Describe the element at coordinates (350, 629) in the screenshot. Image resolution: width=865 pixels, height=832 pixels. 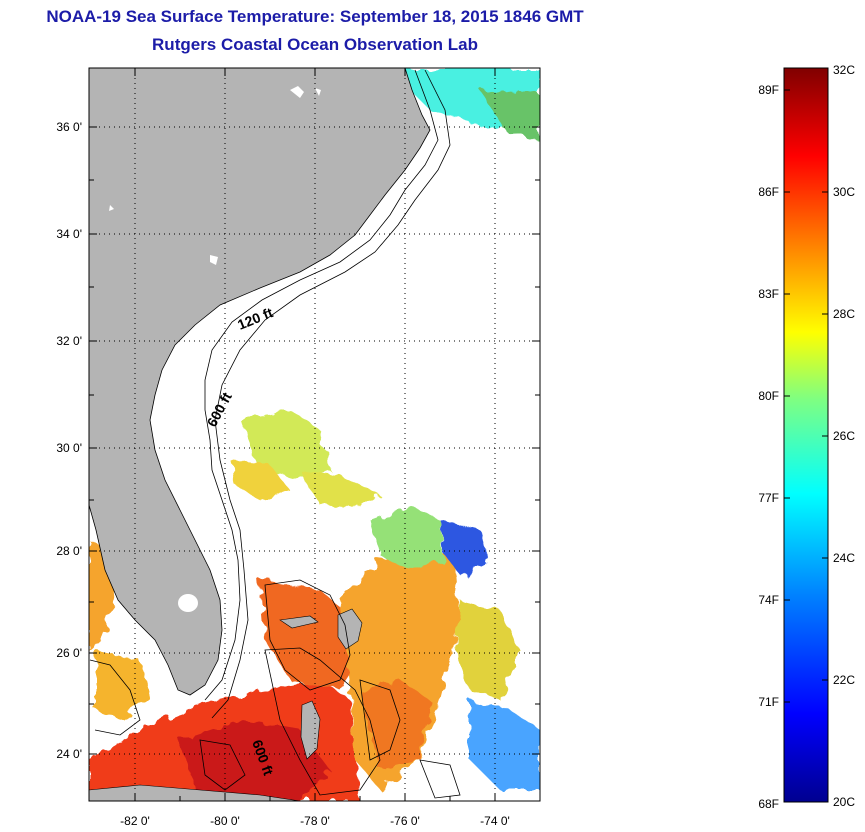
I see `bahamas-abaco` at that location.